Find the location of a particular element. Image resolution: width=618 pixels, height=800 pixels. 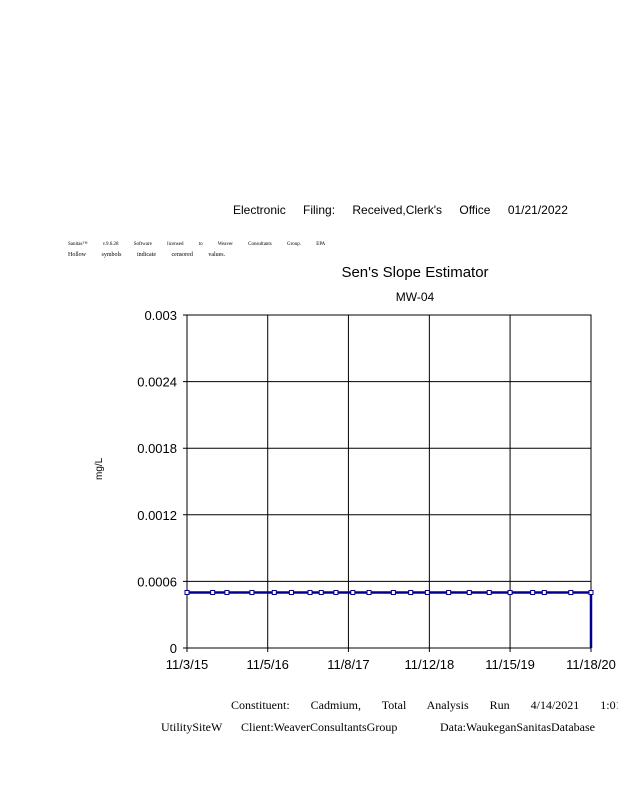

x-tick-label: 11/18/20 is located at coordinates (591, 664).